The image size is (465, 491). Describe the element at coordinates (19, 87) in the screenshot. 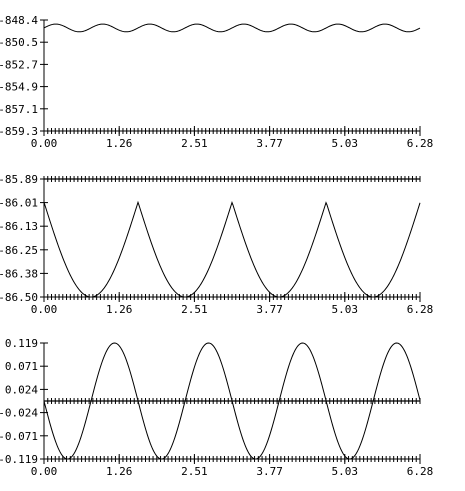

I see `y-tick-label: -854.9` at that location.